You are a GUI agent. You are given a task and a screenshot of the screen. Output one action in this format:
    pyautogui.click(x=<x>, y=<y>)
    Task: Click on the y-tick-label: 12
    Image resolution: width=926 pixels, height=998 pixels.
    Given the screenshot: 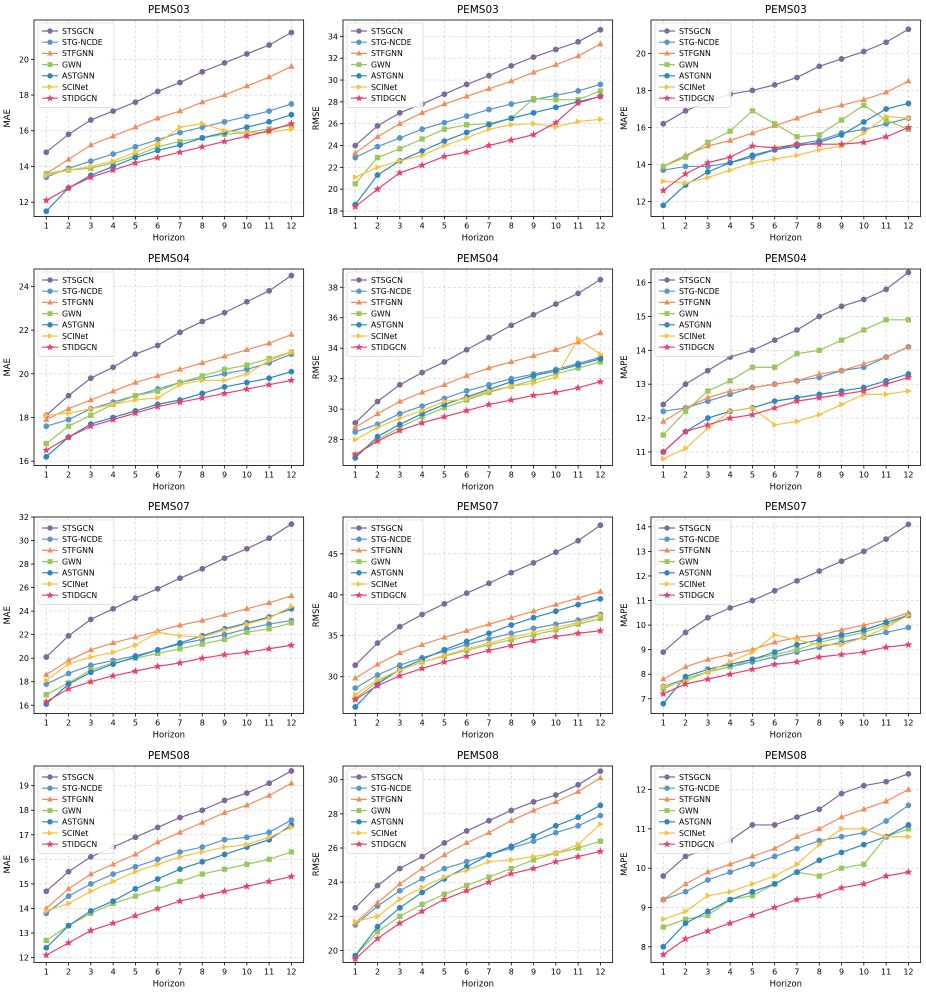 What is the action you would take?
    pyautogui.click(x=641, y=789)
    